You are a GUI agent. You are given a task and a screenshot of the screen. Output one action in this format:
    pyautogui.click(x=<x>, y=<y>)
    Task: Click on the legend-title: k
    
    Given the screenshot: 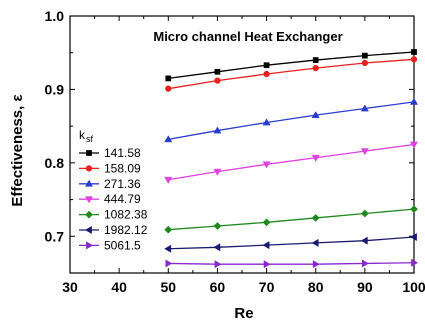 What is the action you would take?
    pyautogui.click(x=82, y=135)
    